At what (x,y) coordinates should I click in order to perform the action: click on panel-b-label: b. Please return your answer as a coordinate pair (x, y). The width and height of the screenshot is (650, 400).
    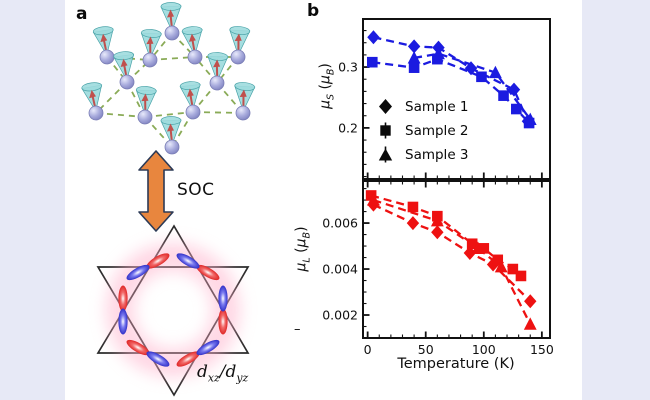
    Looking at the image, I should click on (313, 11).